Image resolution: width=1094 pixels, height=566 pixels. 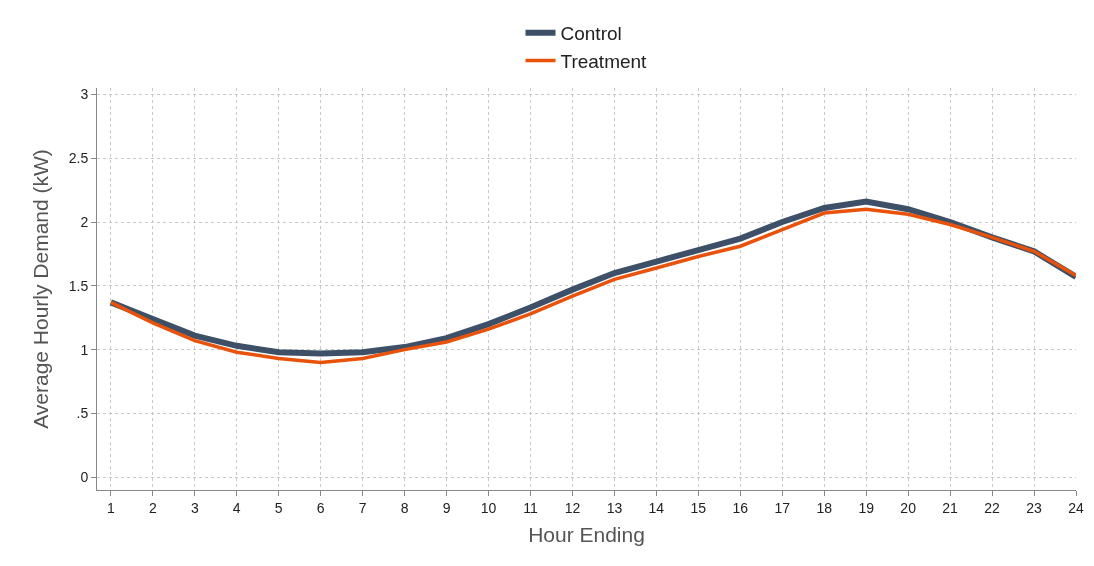 What do you see at coordinates (40, 289) in the screenshot?
I see `y-axis-title: Average Hourly Demand (kW)` at bounding box center [40, 289].